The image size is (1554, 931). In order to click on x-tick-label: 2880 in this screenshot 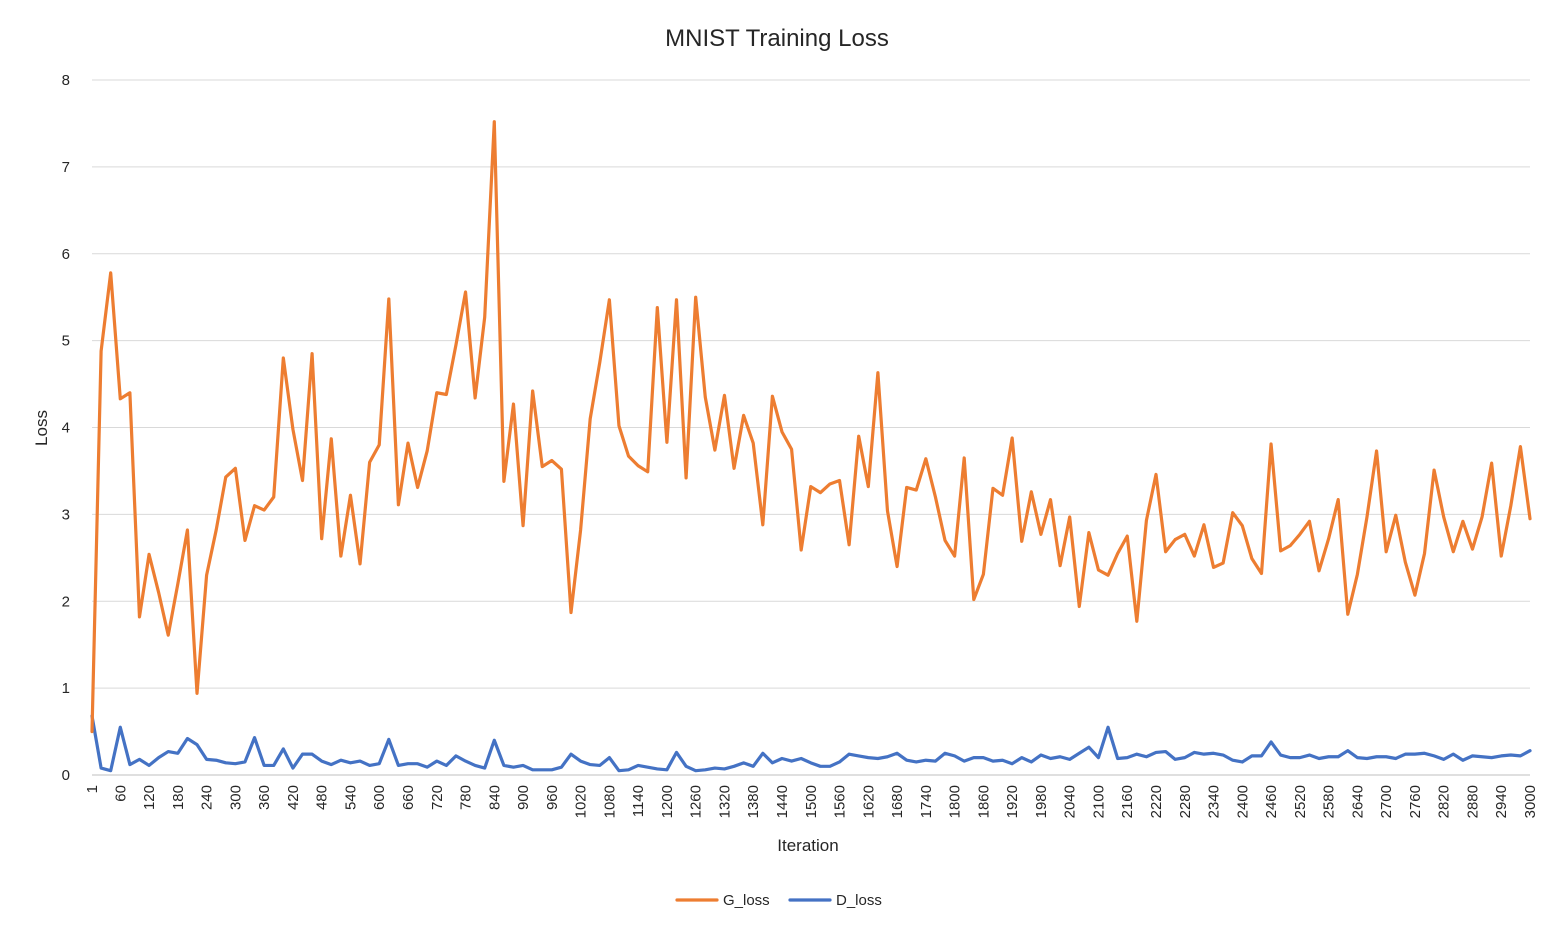, I will do `click(1472, 801)`.